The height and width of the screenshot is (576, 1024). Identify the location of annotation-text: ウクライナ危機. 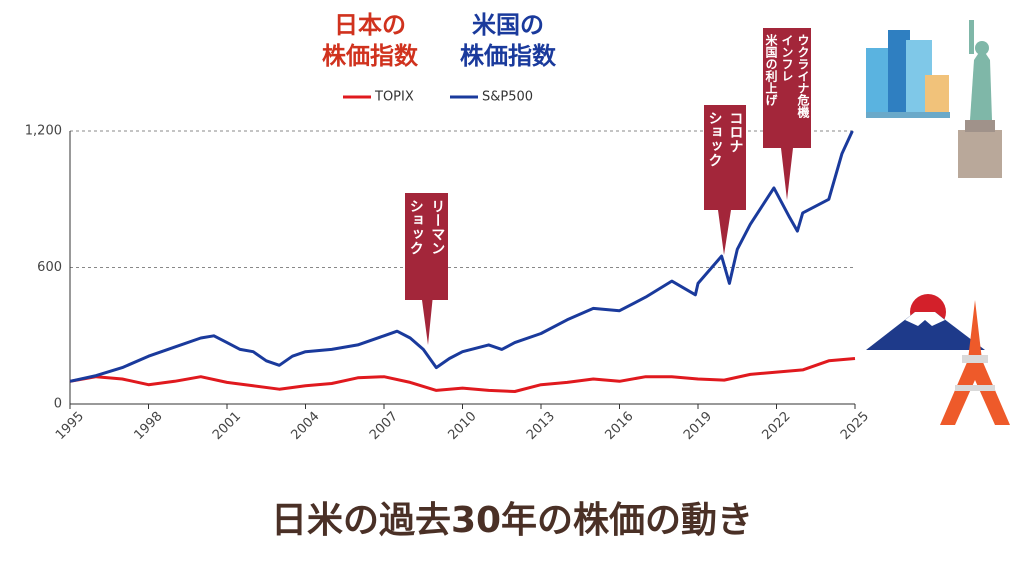
(803, 76).